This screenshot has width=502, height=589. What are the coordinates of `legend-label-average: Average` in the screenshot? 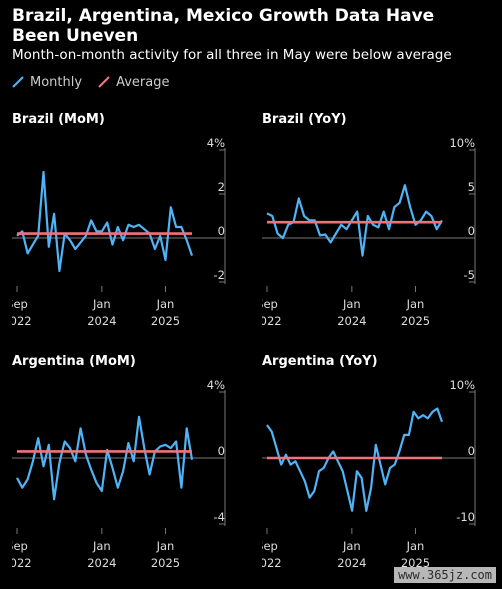 It's located at (143, 82).